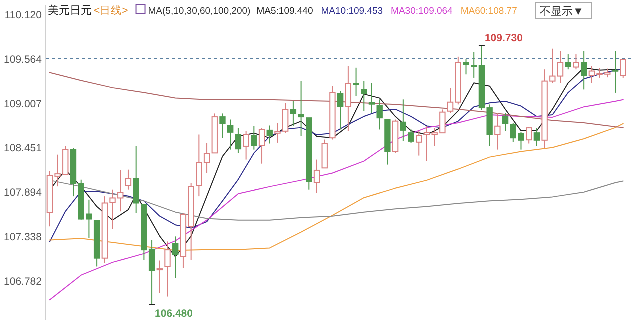 This screenshot has width=640, height=320. I want to click on y-tick-label: 107.894, so click(23, 193).